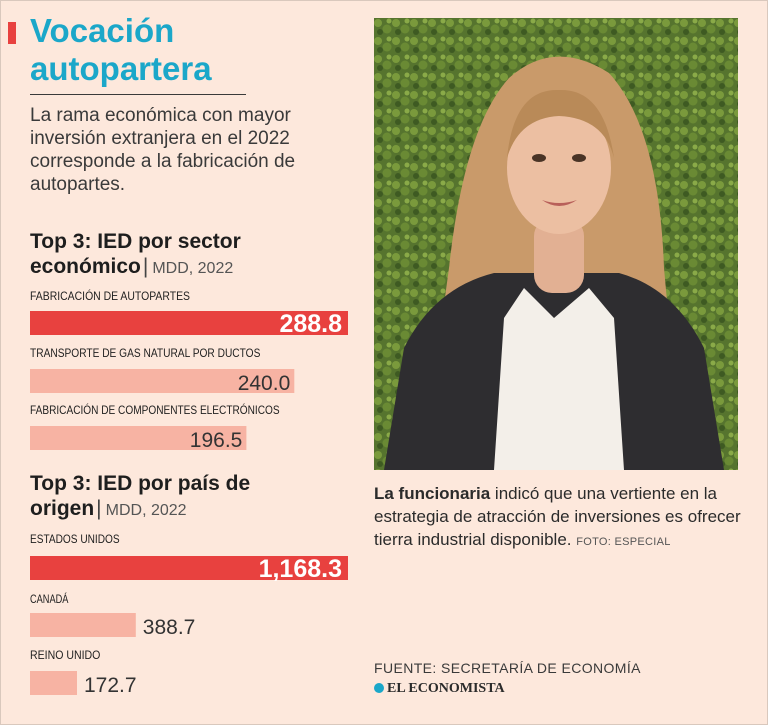 The width and height of the screenshot is (768, 725). Describe the element at coordinates (300, 569) in the screenshot. I see `chart-2-value-label: 1,168.3` at that location.